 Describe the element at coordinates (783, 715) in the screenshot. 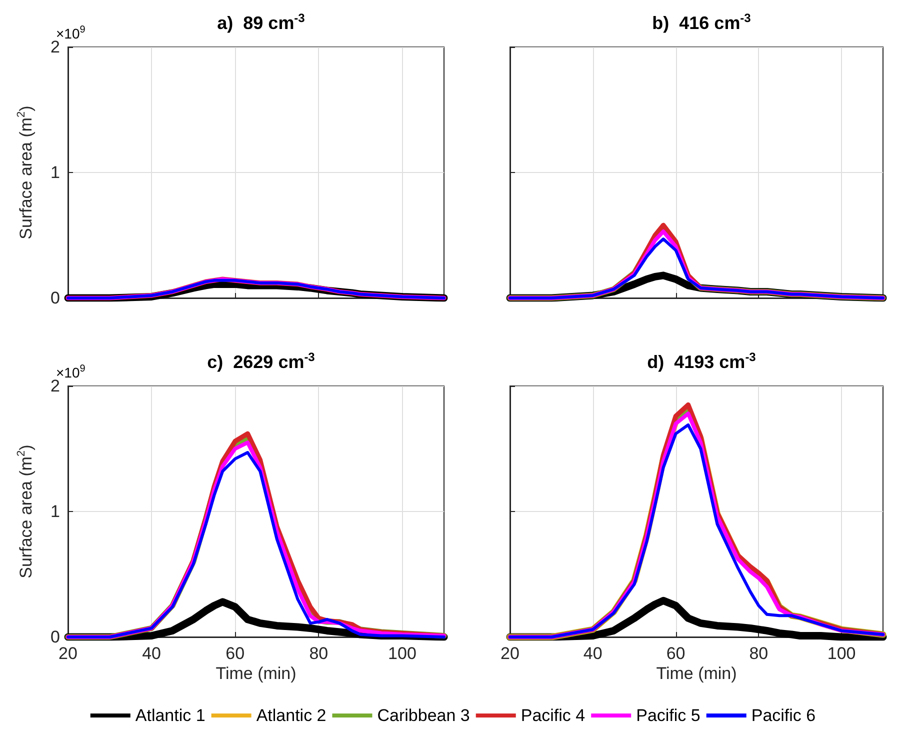

I see `legend-label: Pacific 6` at that location.